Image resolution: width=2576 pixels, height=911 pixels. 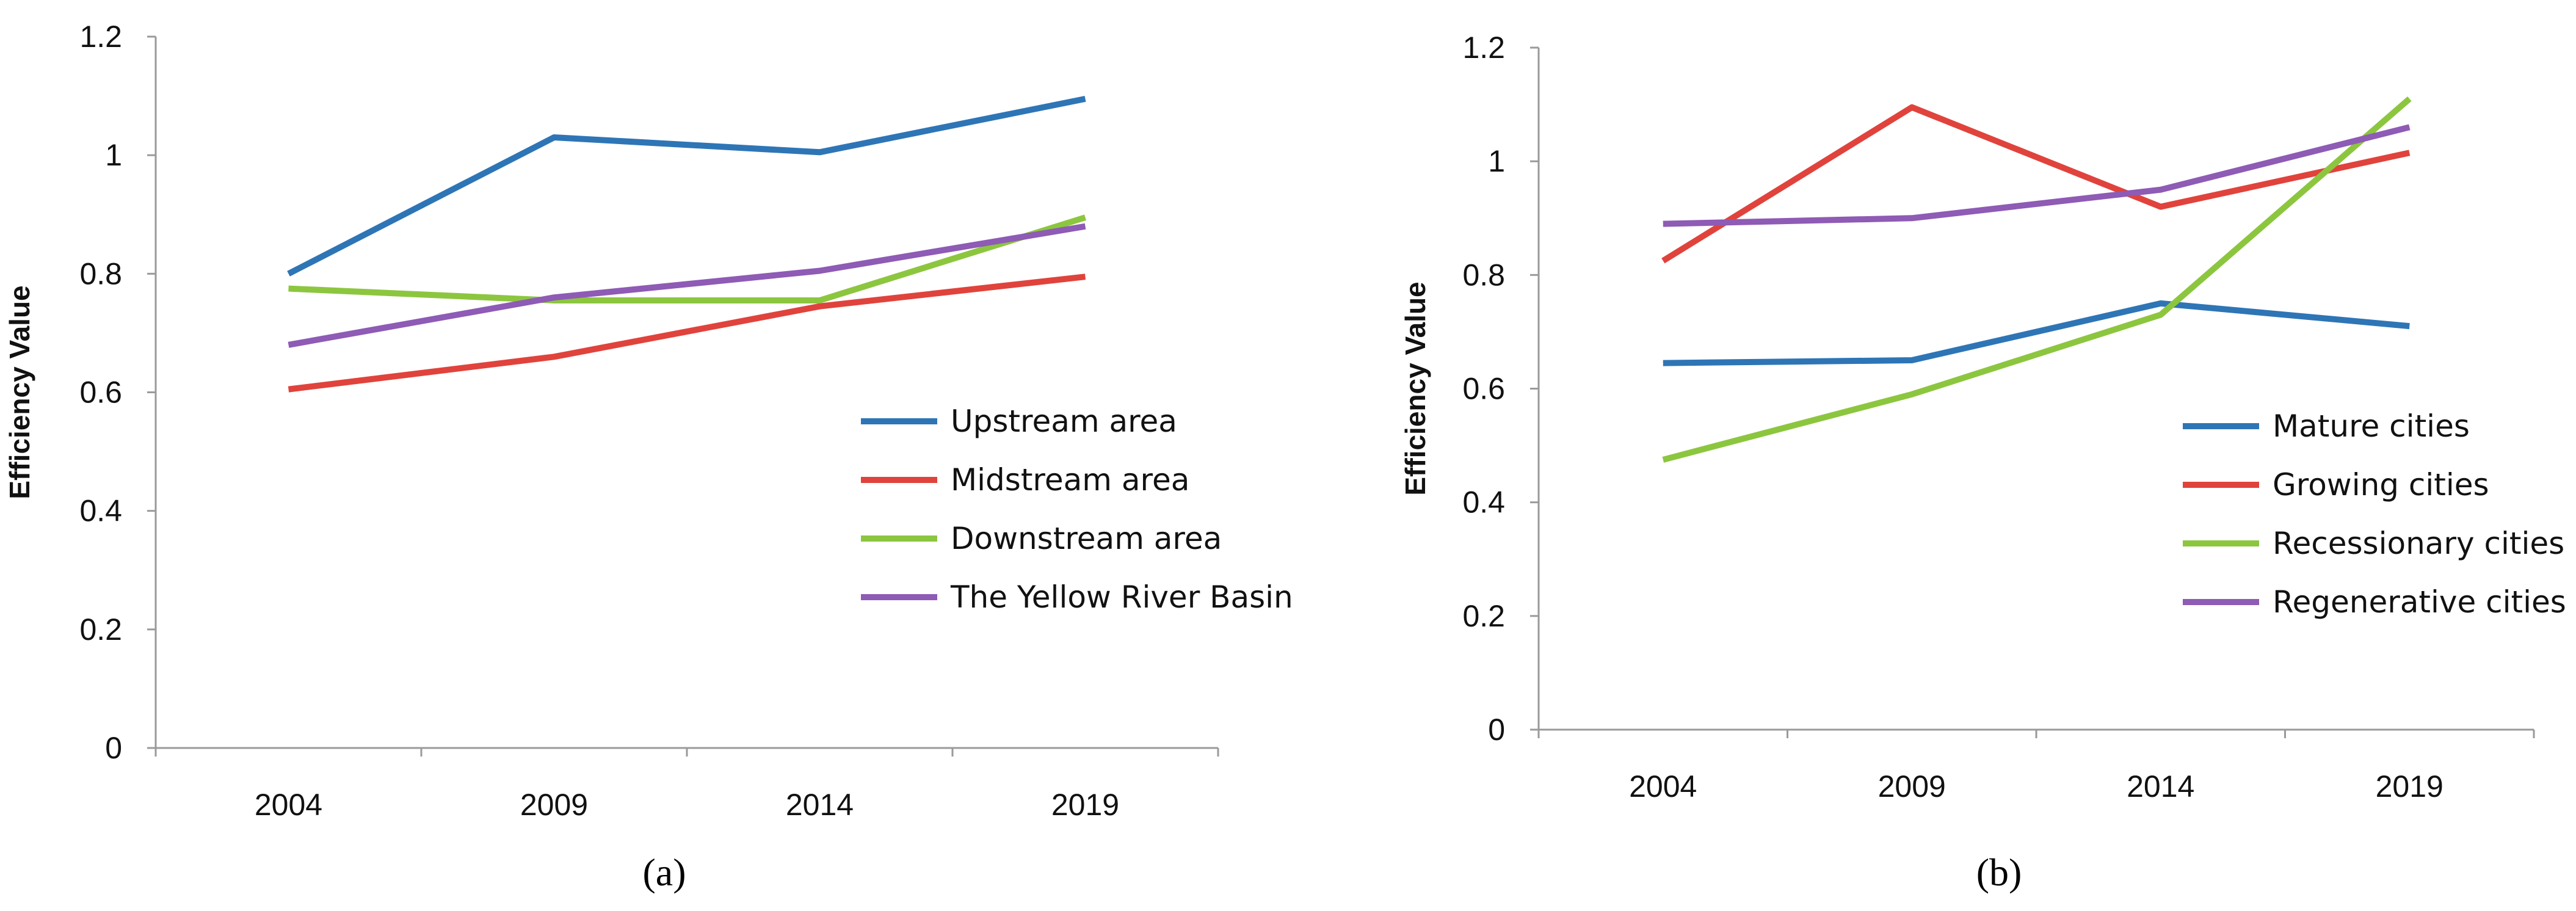 I want to click on legend-label: Regenerative cities, so click(x=2419, y=602).